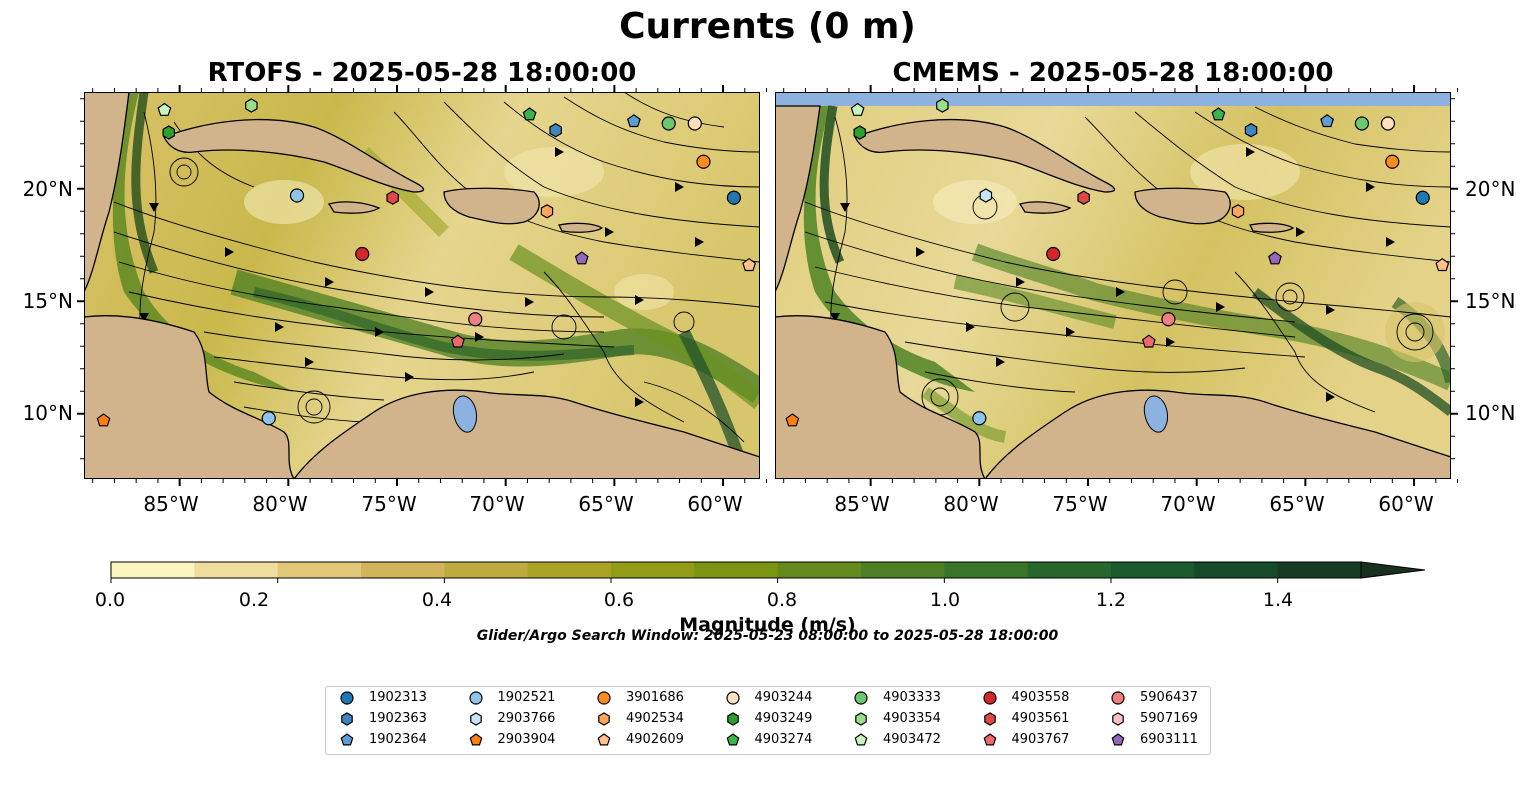 This screenshot has width=1535, height=802. What do you see at coordinates (767, 26) in the screenshot?
I see `figure-title: Currents (0 m)` at bounding box center [767, 26].